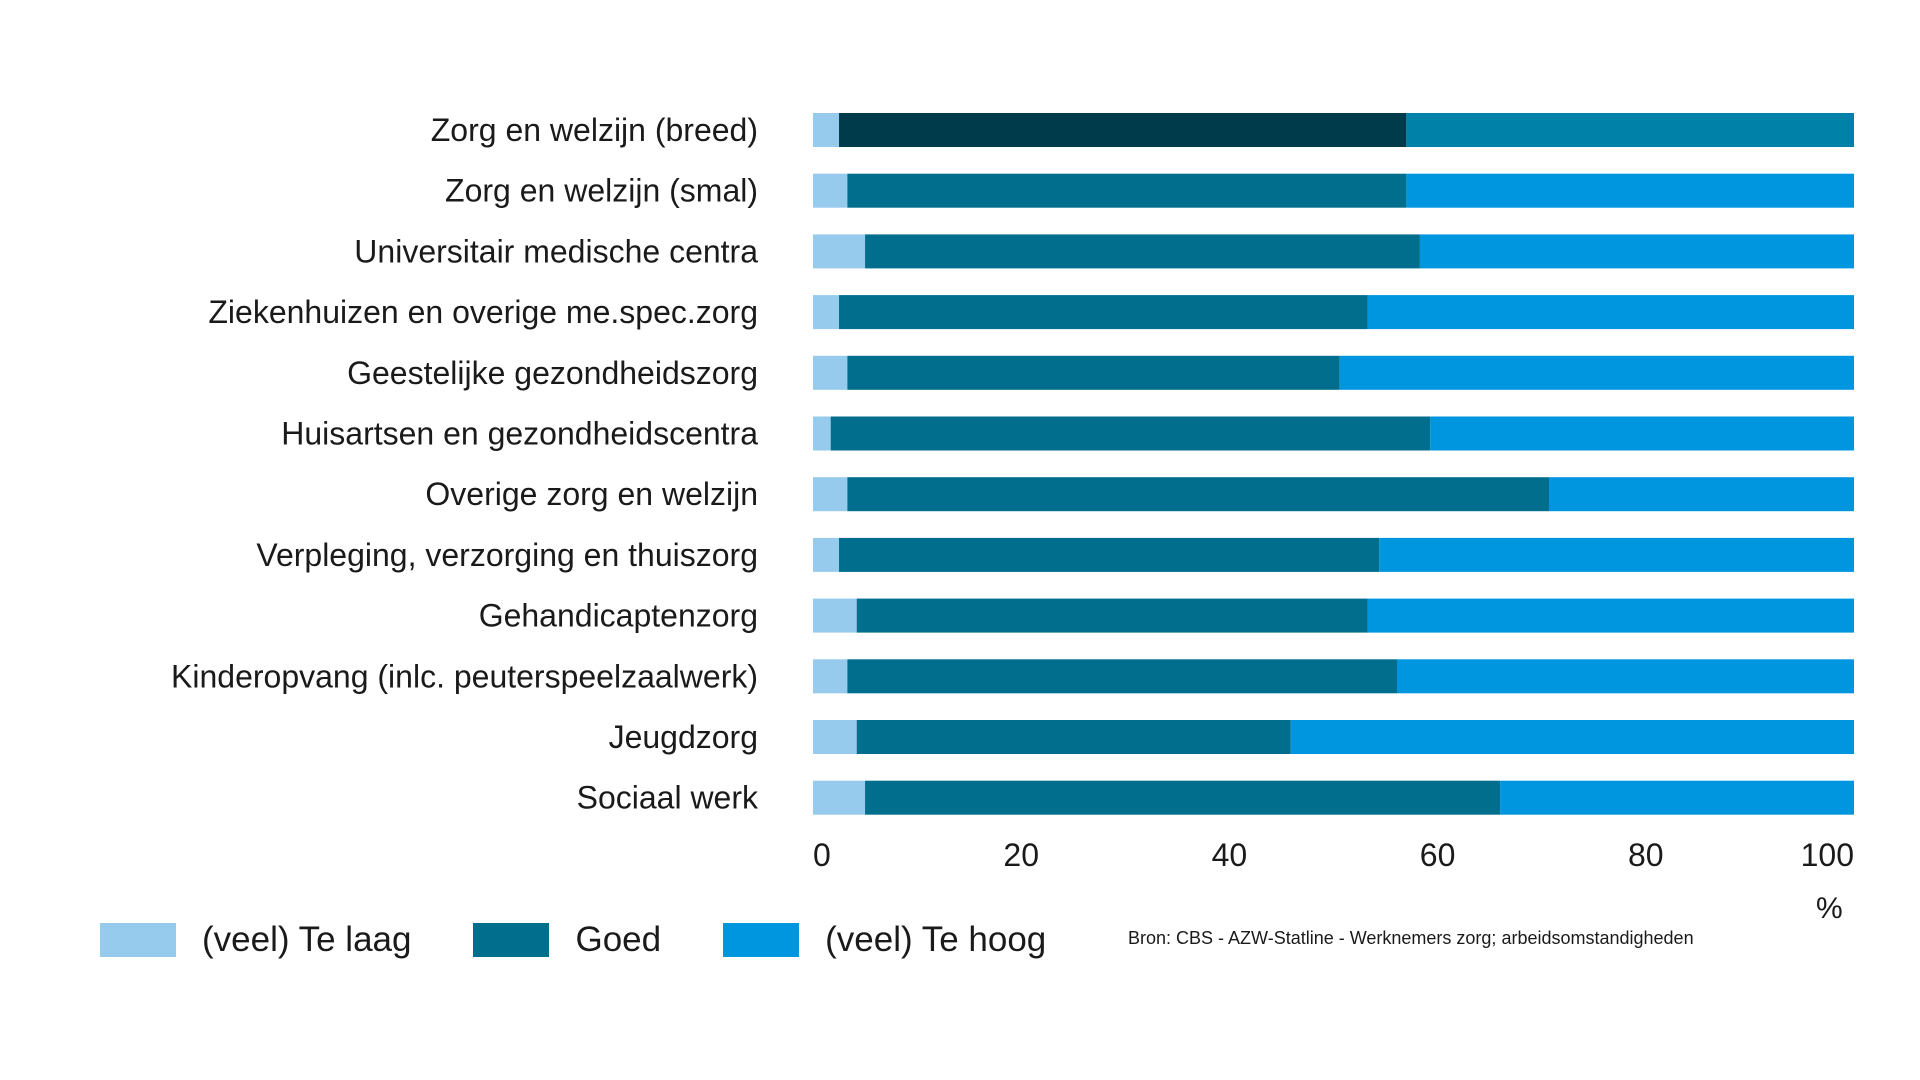 Image resolution: width=1920 pixels, height=1080 pixels. I want to click on bar-universitair-medische-centra-veel-te-hoog, so click(1636, 251).